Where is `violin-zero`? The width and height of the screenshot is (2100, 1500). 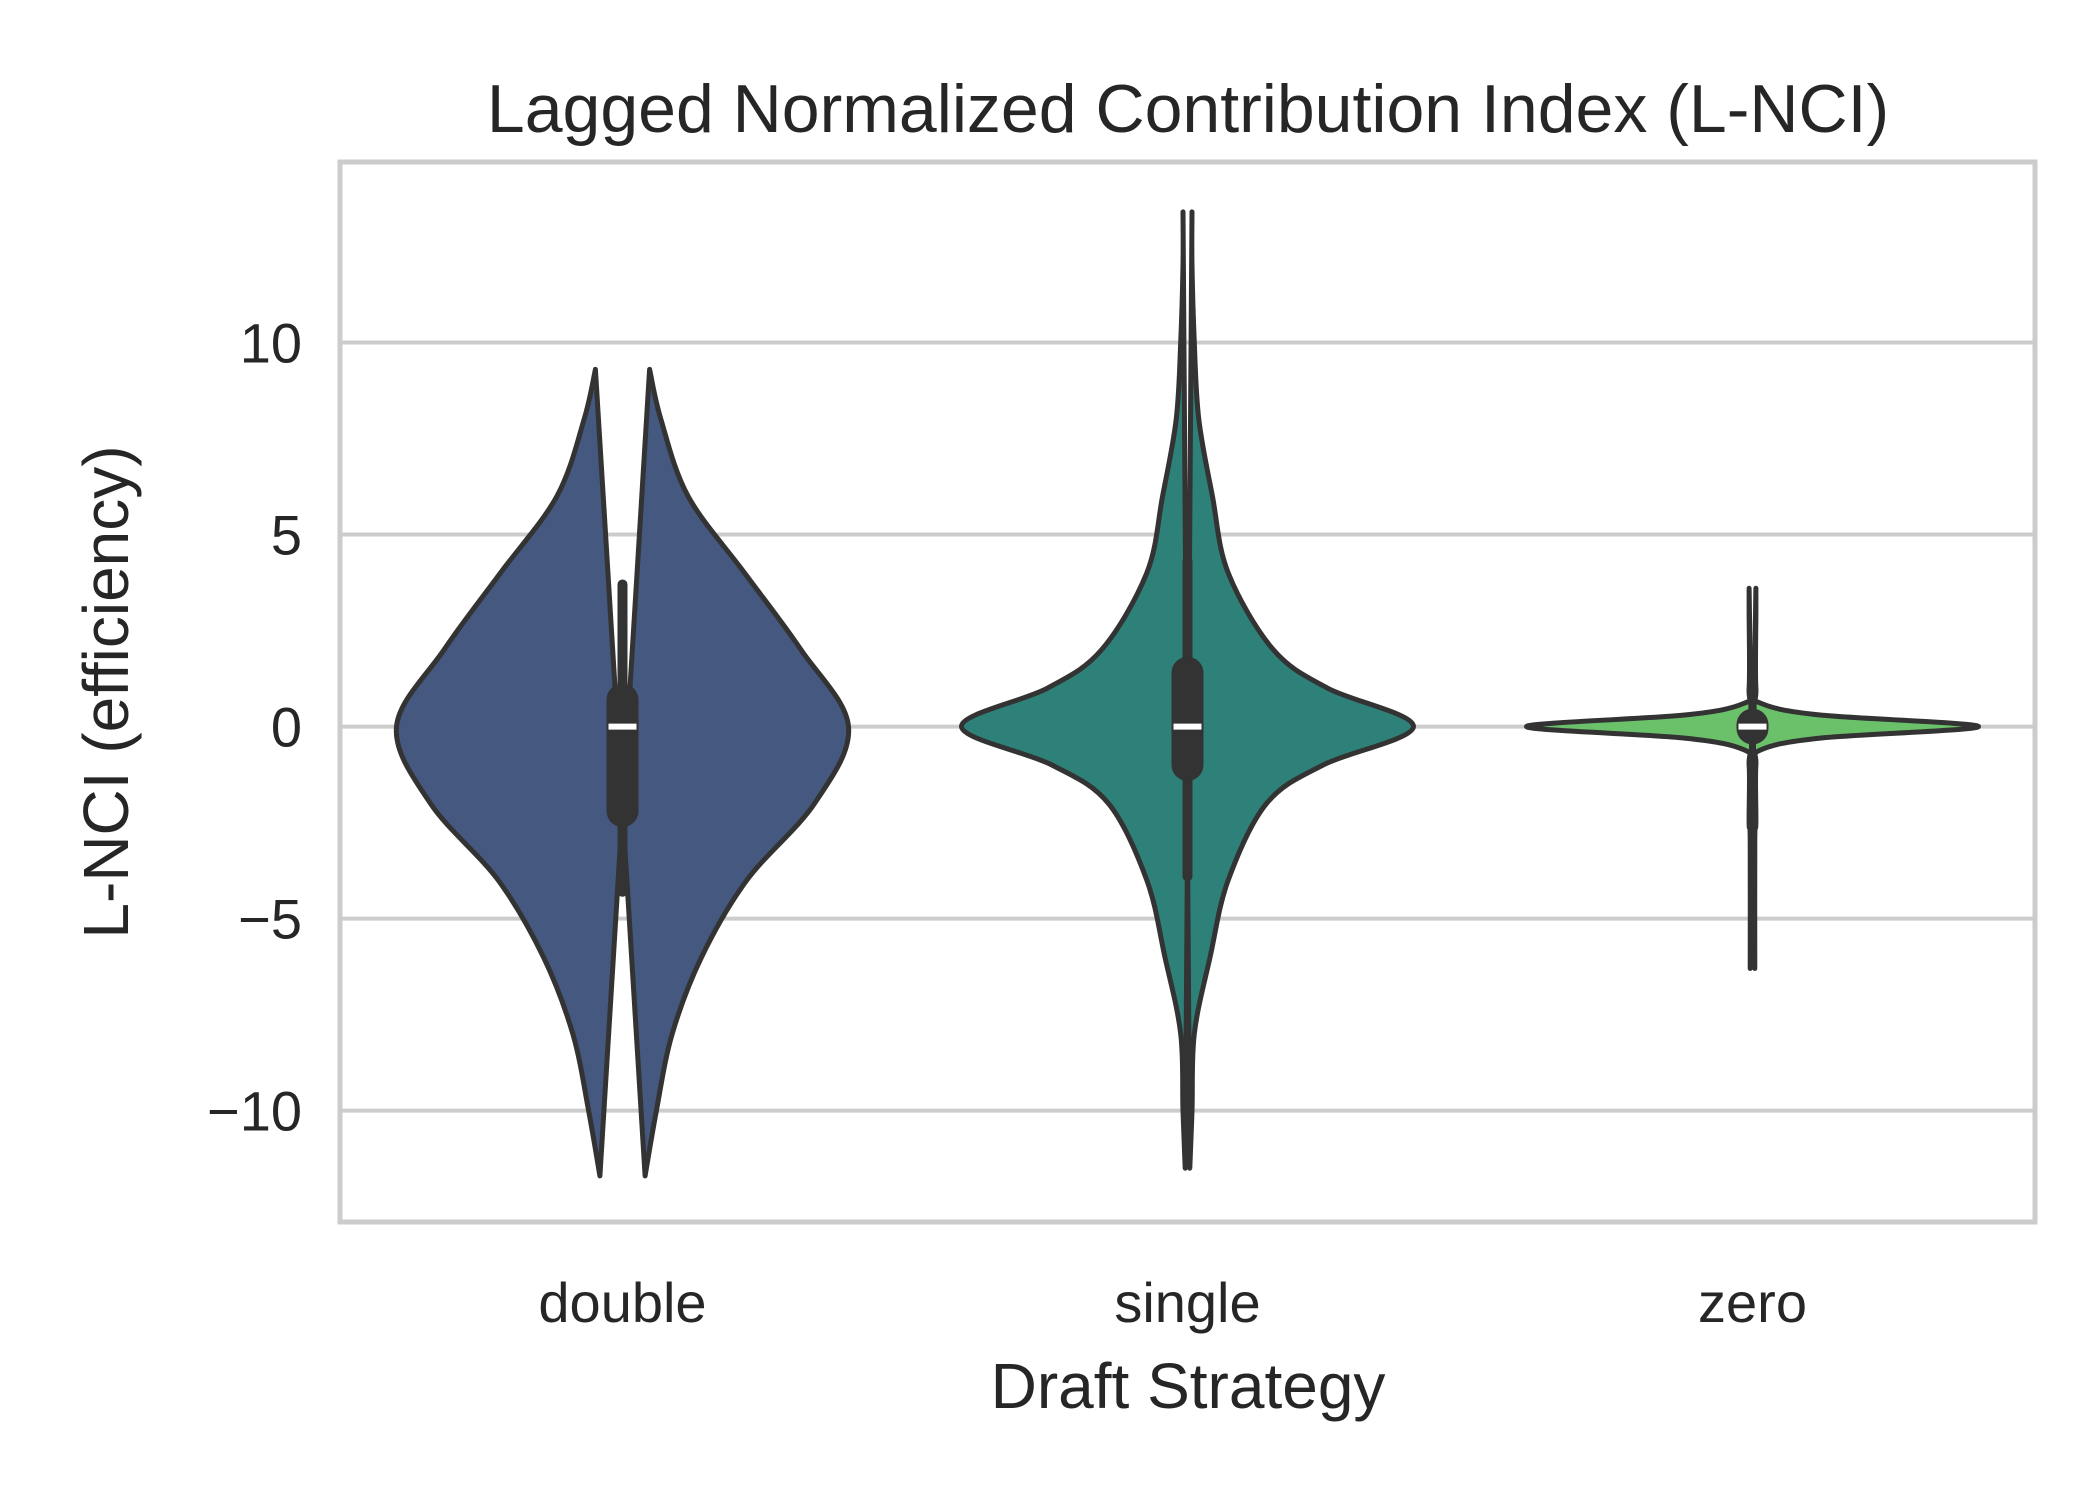
violin-zero is located at coordinates (1752, 778).